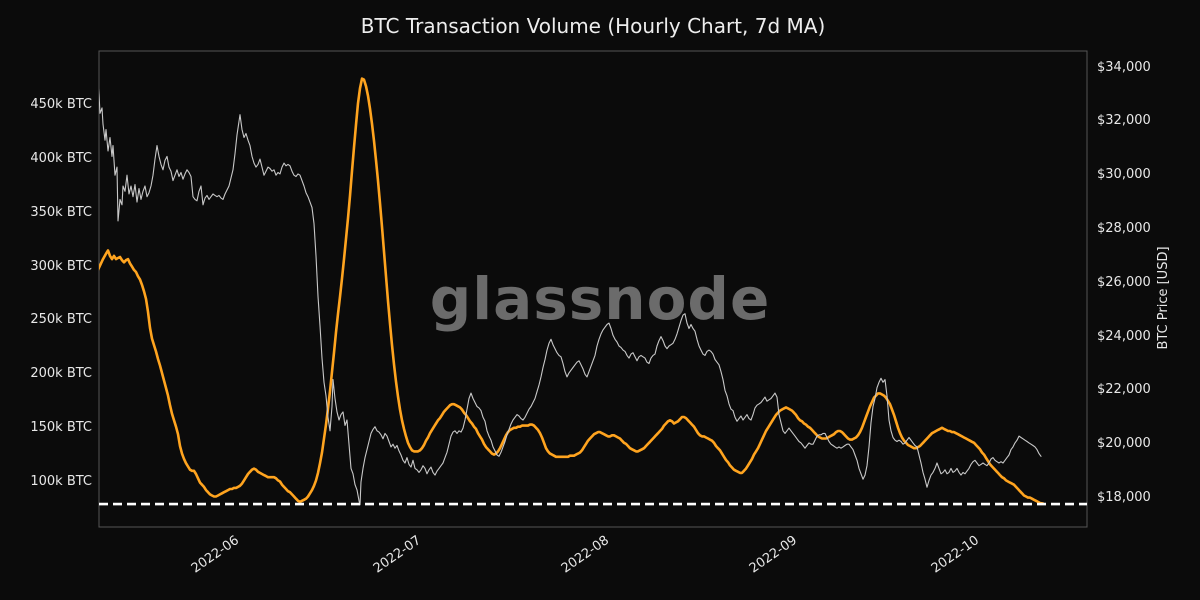  Describe the element at coordinates (1124, 282) in the screenshot. I see `right-tick-label: $26,000` at that location.